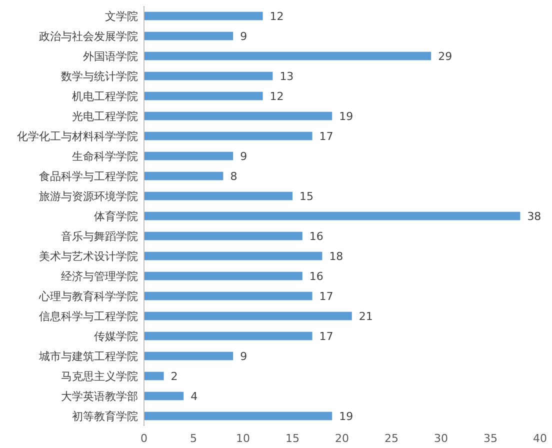 The image size is (552, 448). Describe the element at coordinates (88, 176) in the screenshot. I see `y-tick-label: 食品科学与工程学院` at that location.